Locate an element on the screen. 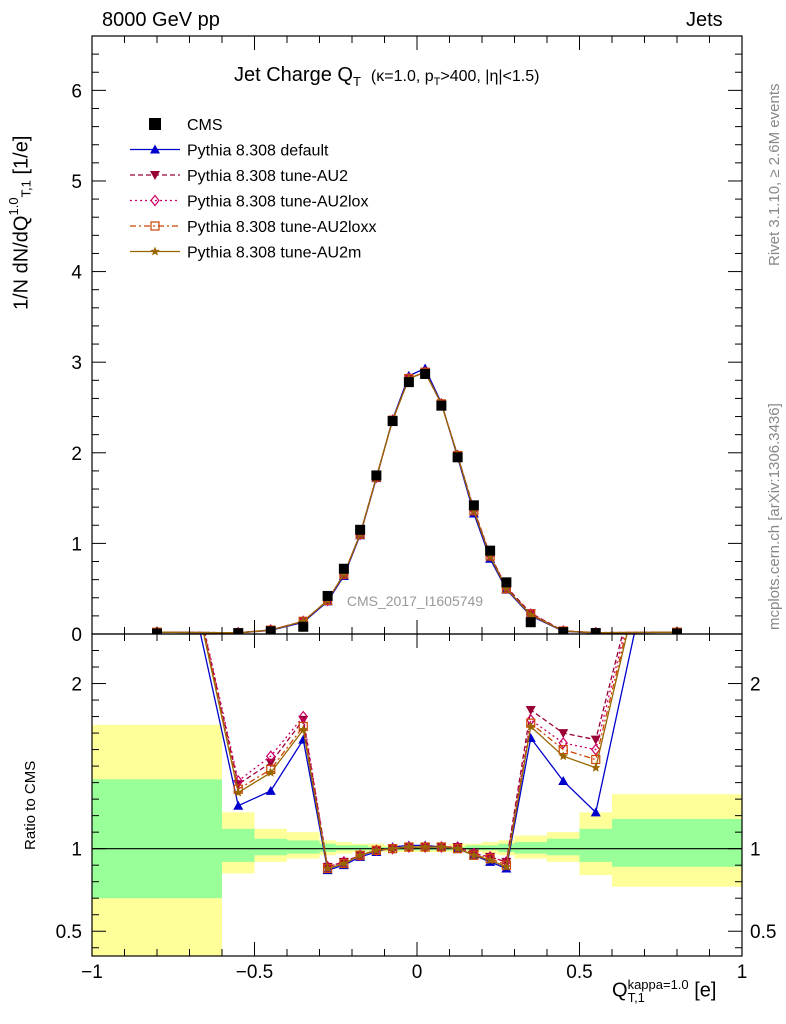  x-tick-label: −1 is located at coordinates (92, 972).